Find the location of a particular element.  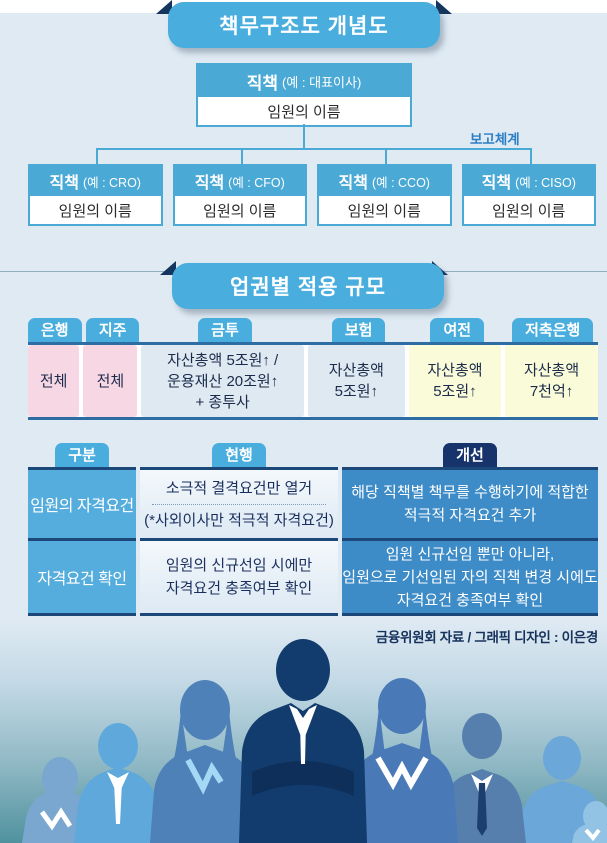

person-silhouette-center is located at coordinates (303, 741).